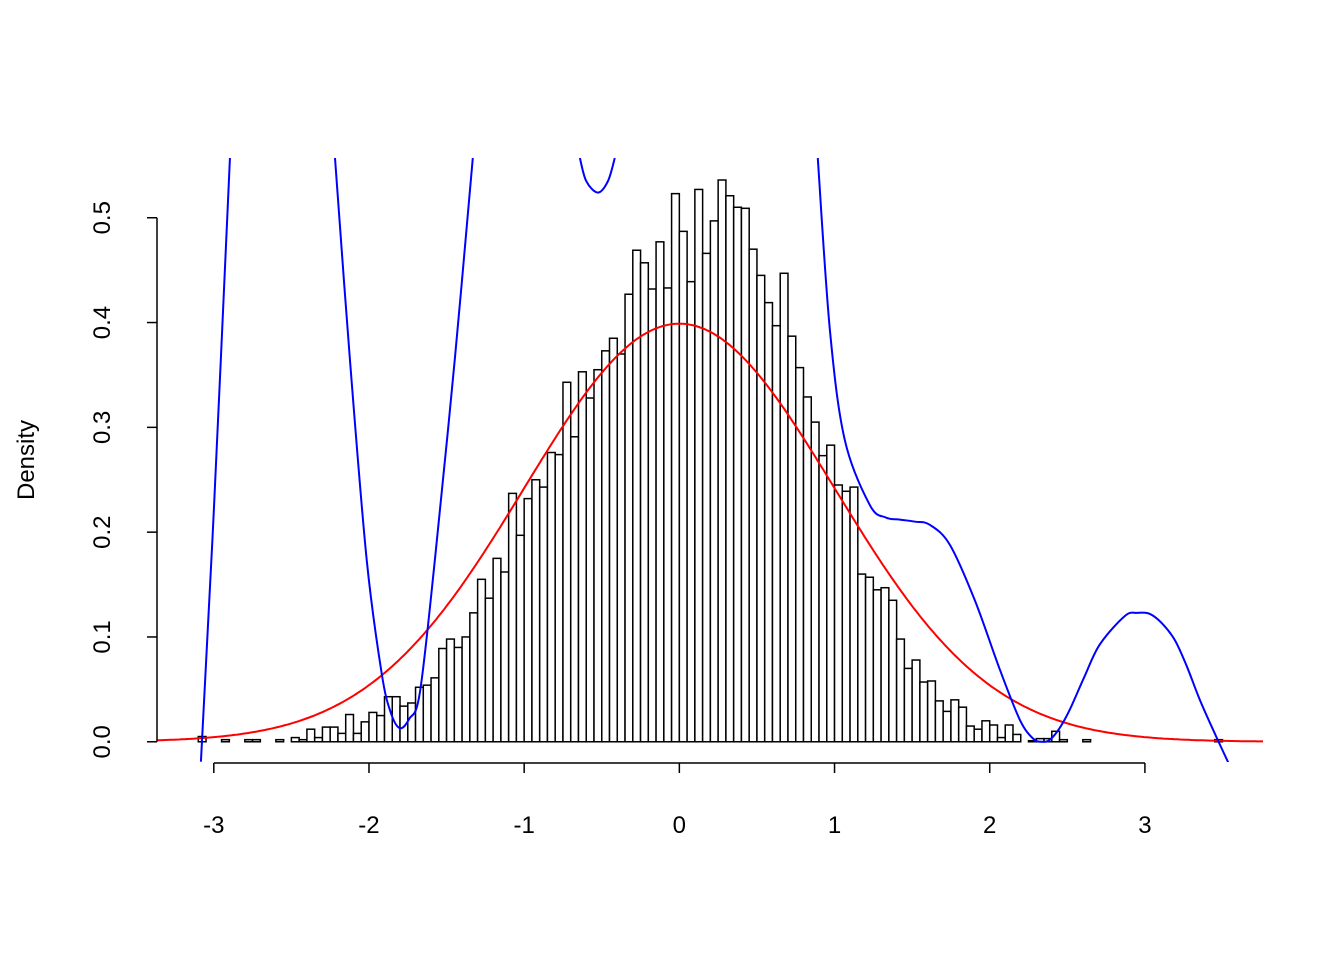 This screenshot has height=960, width=1344. What do you see at coordinates (102, 217) in the screenshot?
I see `y-tick-label: 0.5` at bounding box center [102, 217].